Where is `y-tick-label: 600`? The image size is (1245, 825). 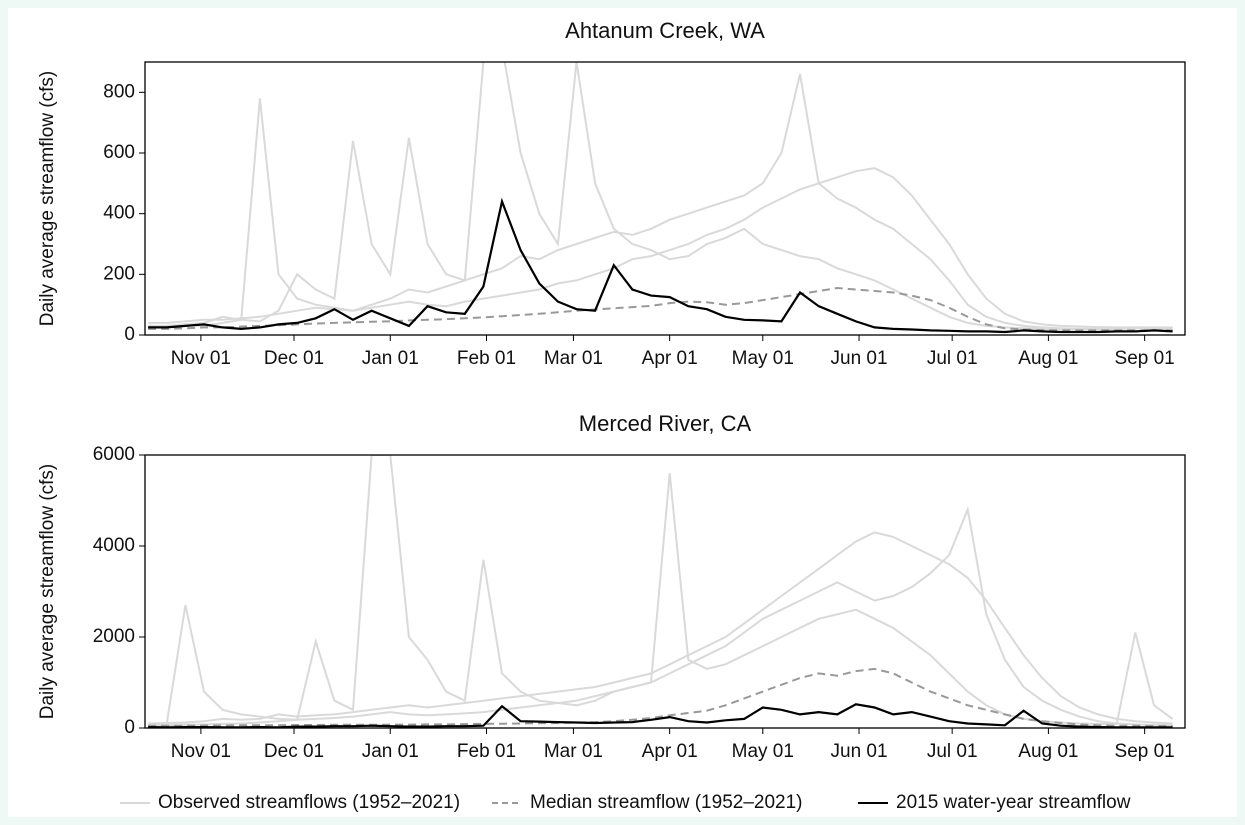 y-tick-label: 600 is located at coordinates (119, 152).